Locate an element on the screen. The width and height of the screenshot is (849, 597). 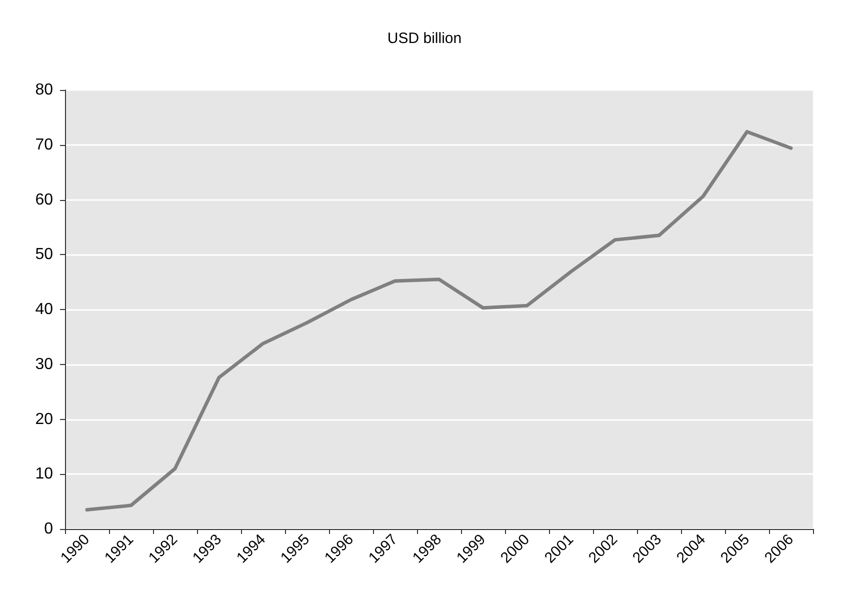
y-tick-label: 0 is located at coordinates (49, 529).